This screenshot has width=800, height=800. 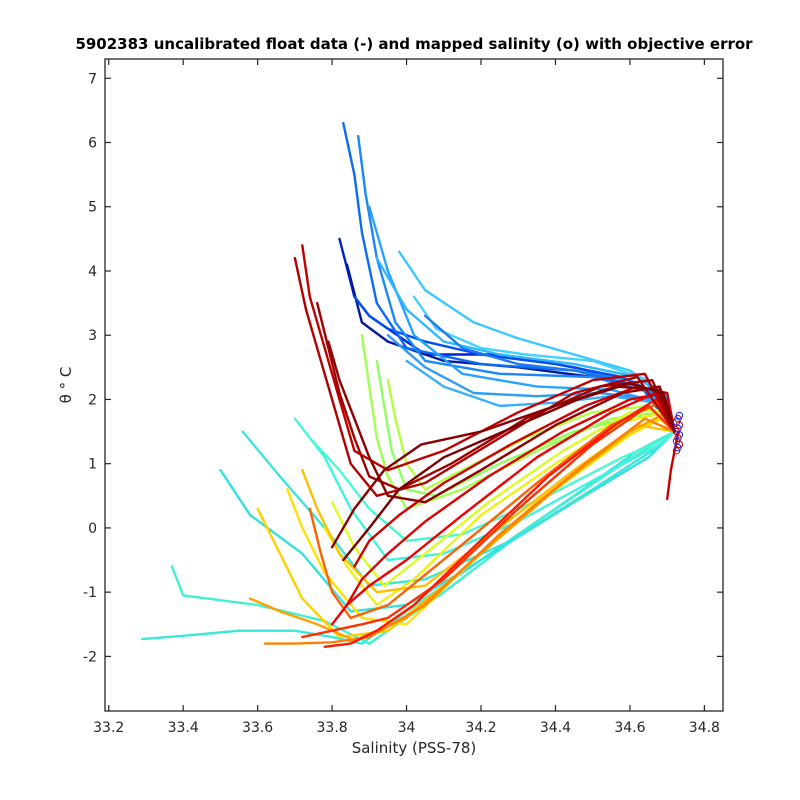 What do you see at coordinates (183, 728) in the screenshot?
I see `x-tick-label: 33.4` at bounding box center [183, 728].